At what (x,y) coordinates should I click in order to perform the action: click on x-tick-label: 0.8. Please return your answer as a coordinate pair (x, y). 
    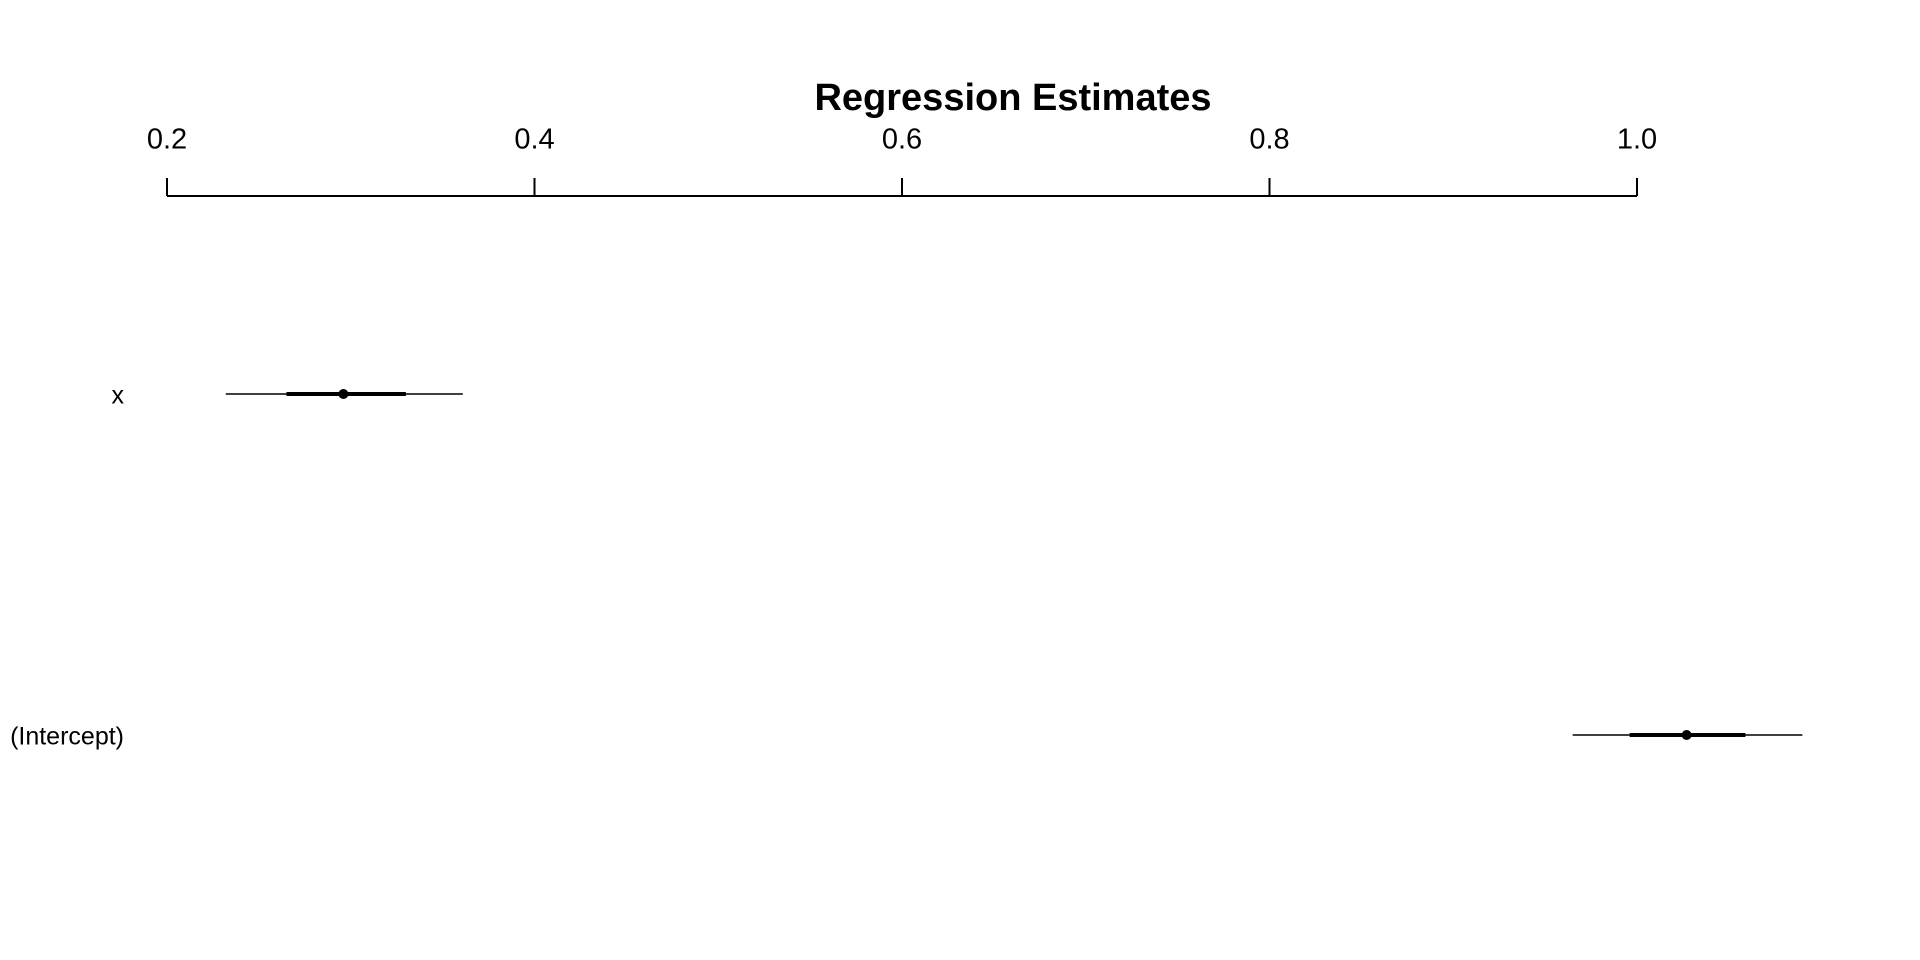
    Looking at the image, I should click on (1269, 140).